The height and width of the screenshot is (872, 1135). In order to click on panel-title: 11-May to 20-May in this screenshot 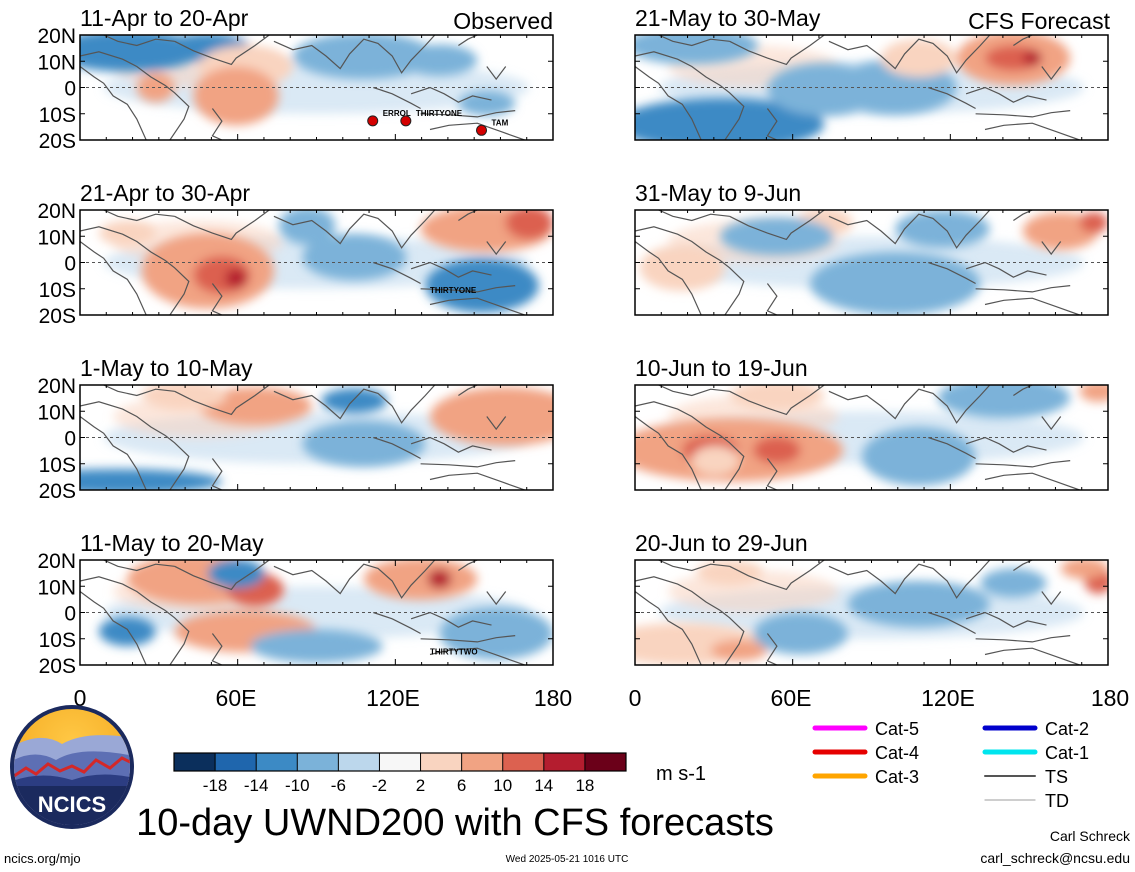, I will do `click(172, 543)`.